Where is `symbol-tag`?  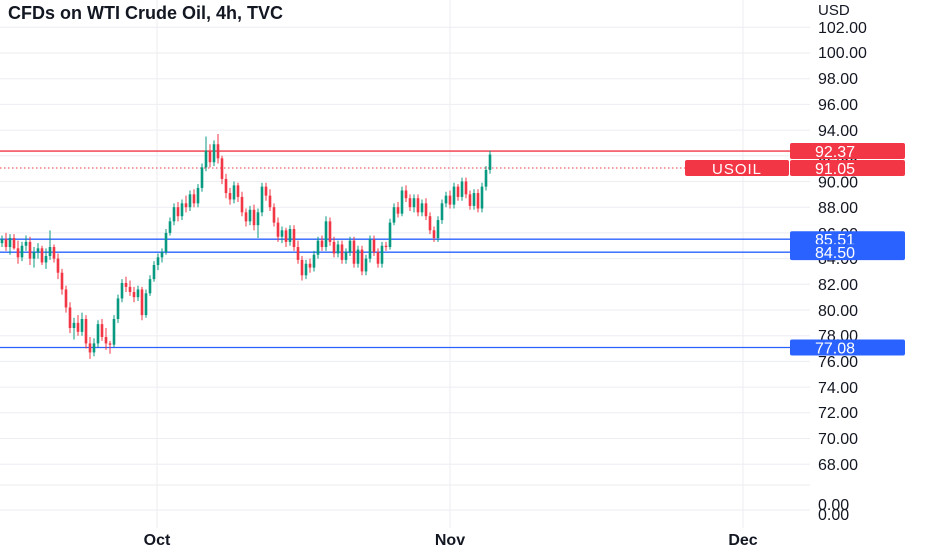 symbol-tag is located at coordinates (737, 168).